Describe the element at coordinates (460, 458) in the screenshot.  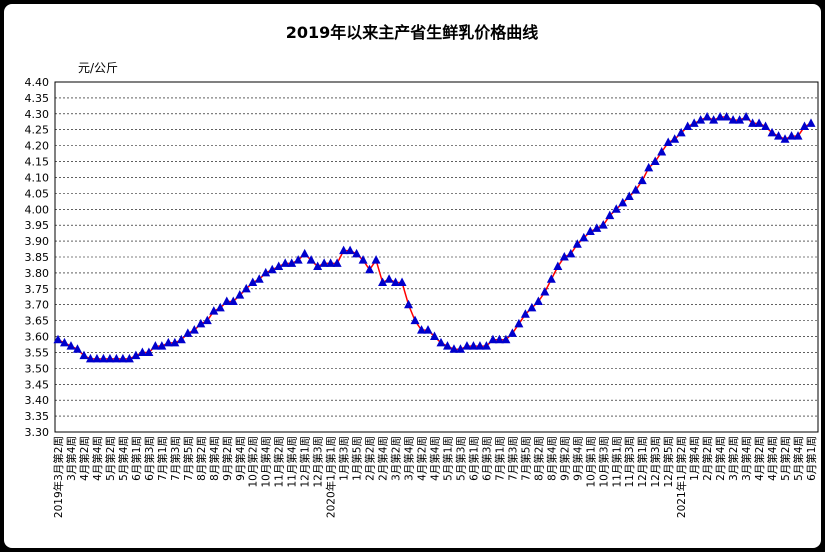
I see `x-tick-label: 5月第3周` at that location.